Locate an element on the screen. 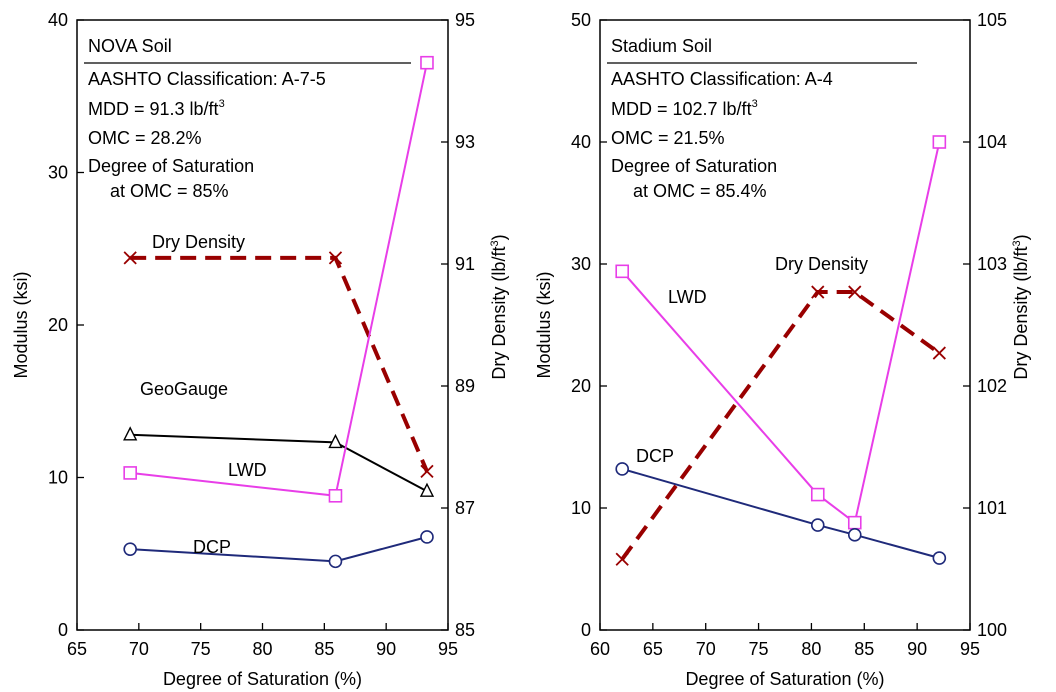 This screenshot has width=1056, height=692. omc: OMC = 21.5% is located at coordinates (668, 138).